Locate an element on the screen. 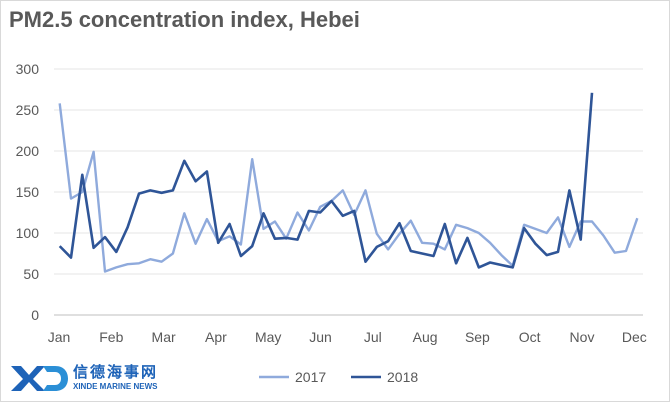 This screenshot has height=402, width=670. y-tick-label: 300 is located at coordinates (28, 69).